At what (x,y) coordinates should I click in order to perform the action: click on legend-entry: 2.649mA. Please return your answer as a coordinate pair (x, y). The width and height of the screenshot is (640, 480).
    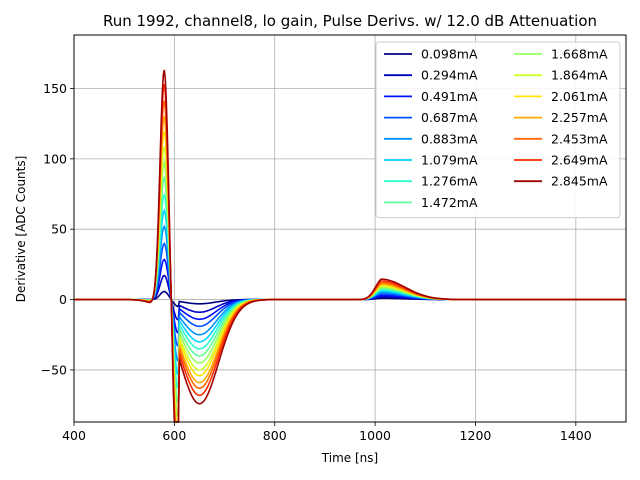
    Looking at the image, I should click on (579, 160).